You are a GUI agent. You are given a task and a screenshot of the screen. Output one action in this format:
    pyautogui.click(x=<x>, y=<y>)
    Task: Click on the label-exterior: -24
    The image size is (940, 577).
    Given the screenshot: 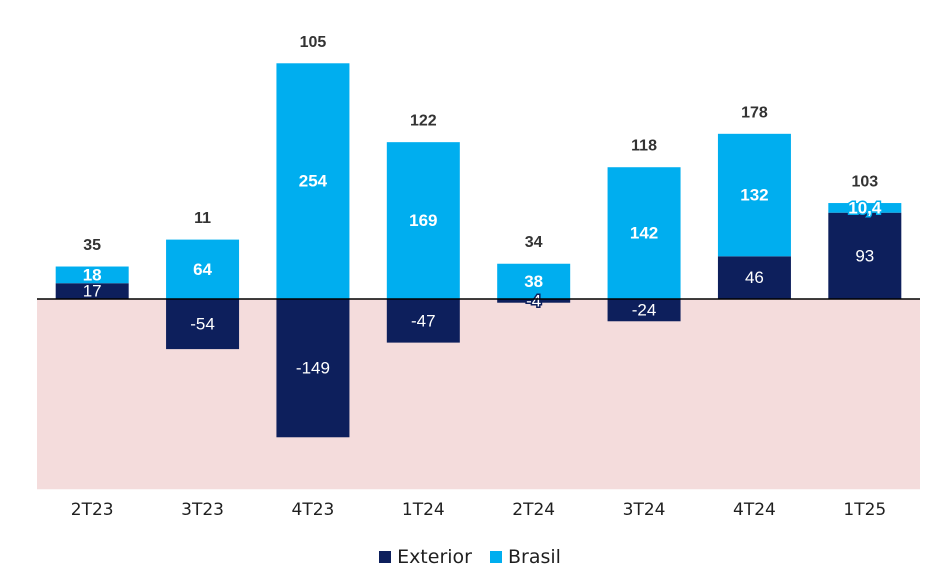 What is the action you would take?
    pyautogui.click(x=644, y=310)
    